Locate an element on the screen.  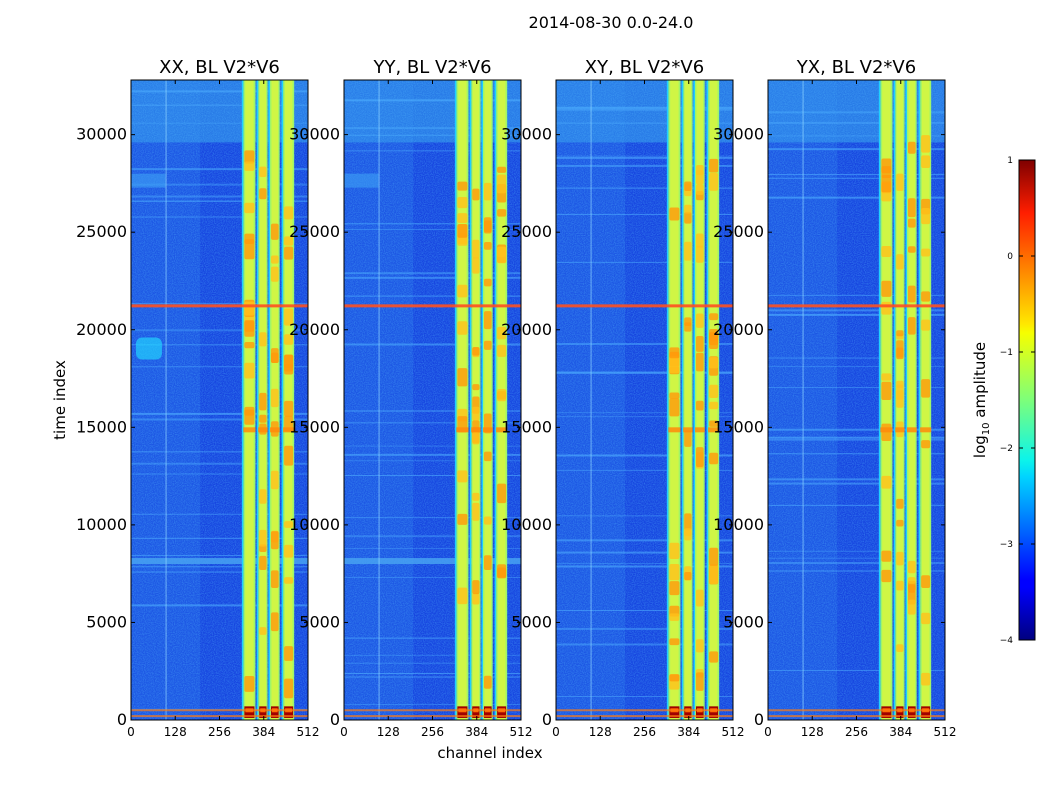
panel-title: XX, BL V2*V6 is located at coordinates (219, 67).